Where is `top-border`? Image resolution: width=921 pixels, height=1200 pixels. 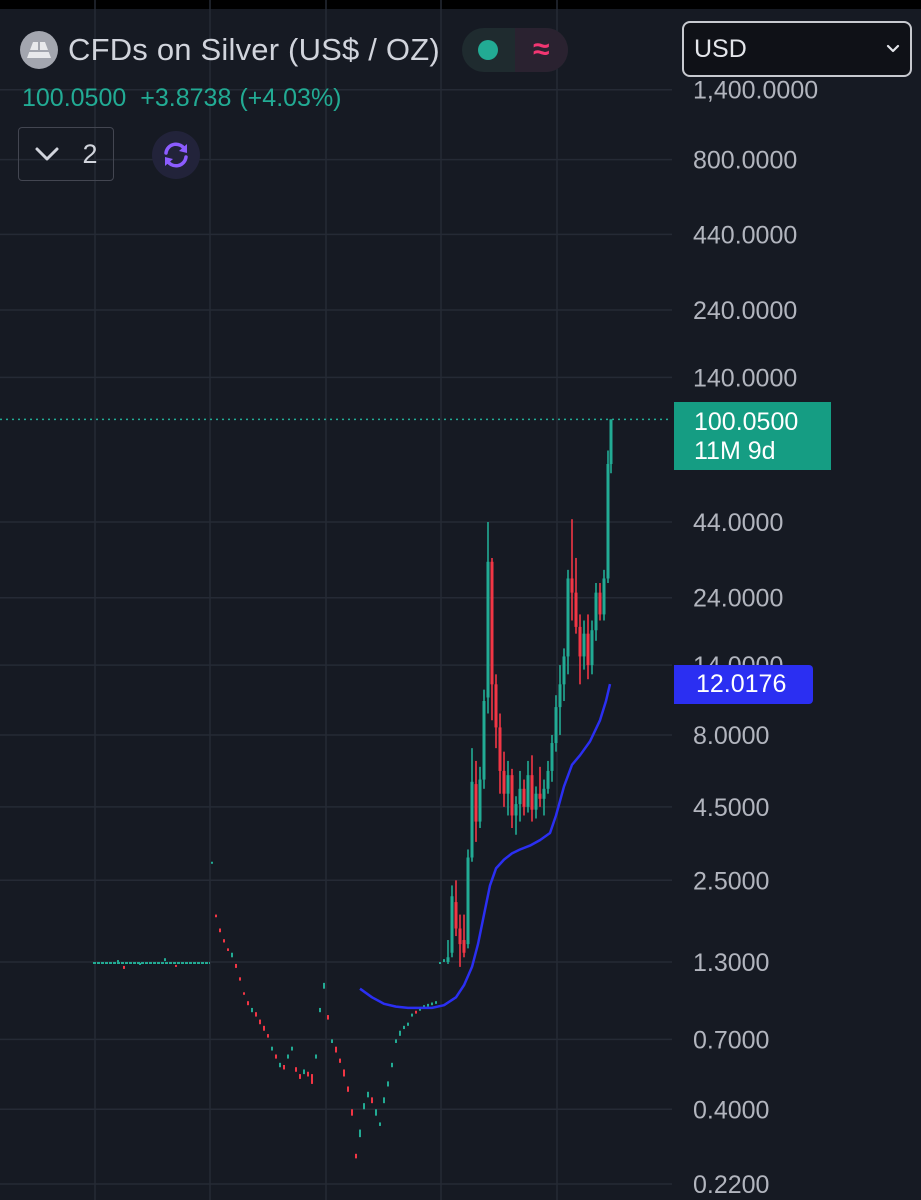 top-border is located at coordinates (460, 4).